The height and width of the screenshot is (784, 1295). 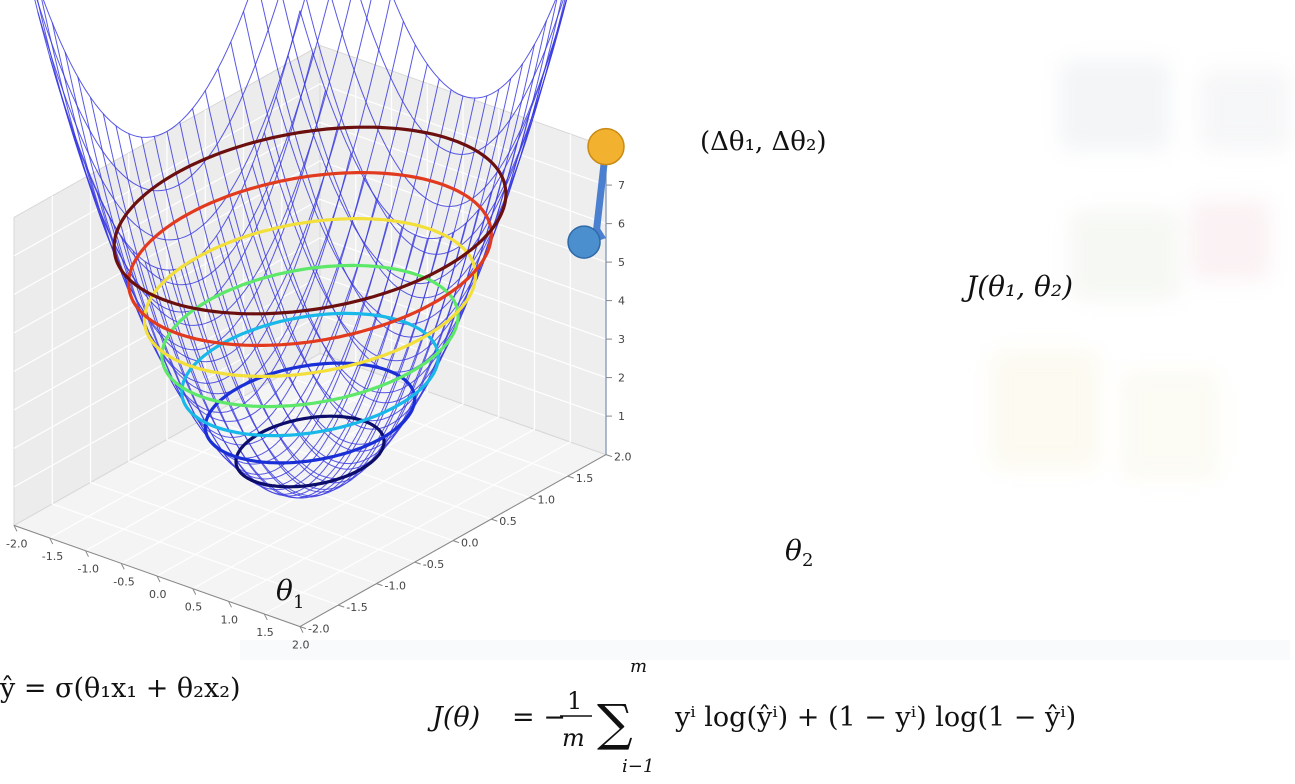 What do you see at coordinates (606, 146) in the screenshot?
I see `start-point` at bounding box center [606, 146].